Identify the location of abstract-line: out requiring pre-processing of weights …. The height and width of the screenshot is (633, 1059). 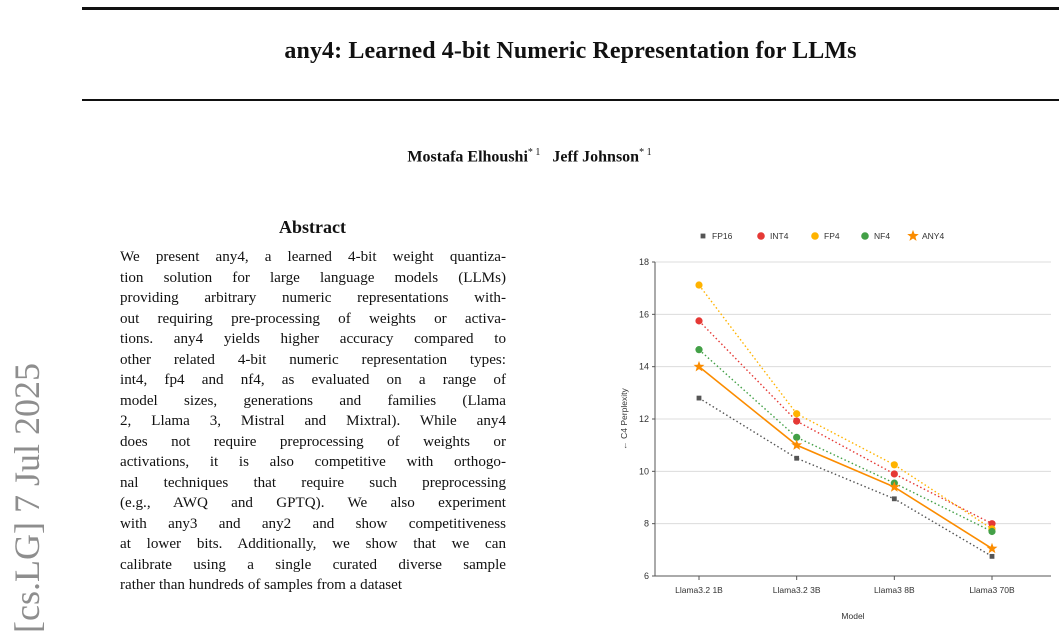
(313, 318).